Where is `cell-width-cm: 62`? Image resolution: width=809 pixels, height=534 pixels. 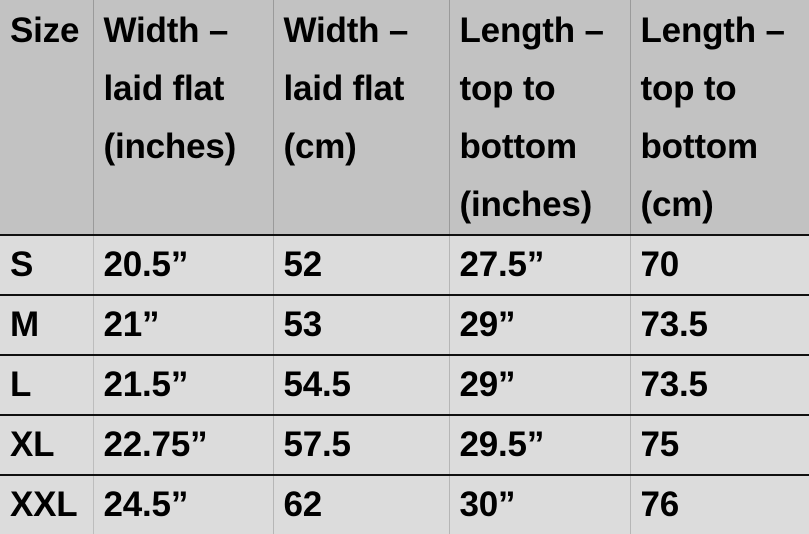
cell-width-cm: 62 is located at coordinates (361, 504).